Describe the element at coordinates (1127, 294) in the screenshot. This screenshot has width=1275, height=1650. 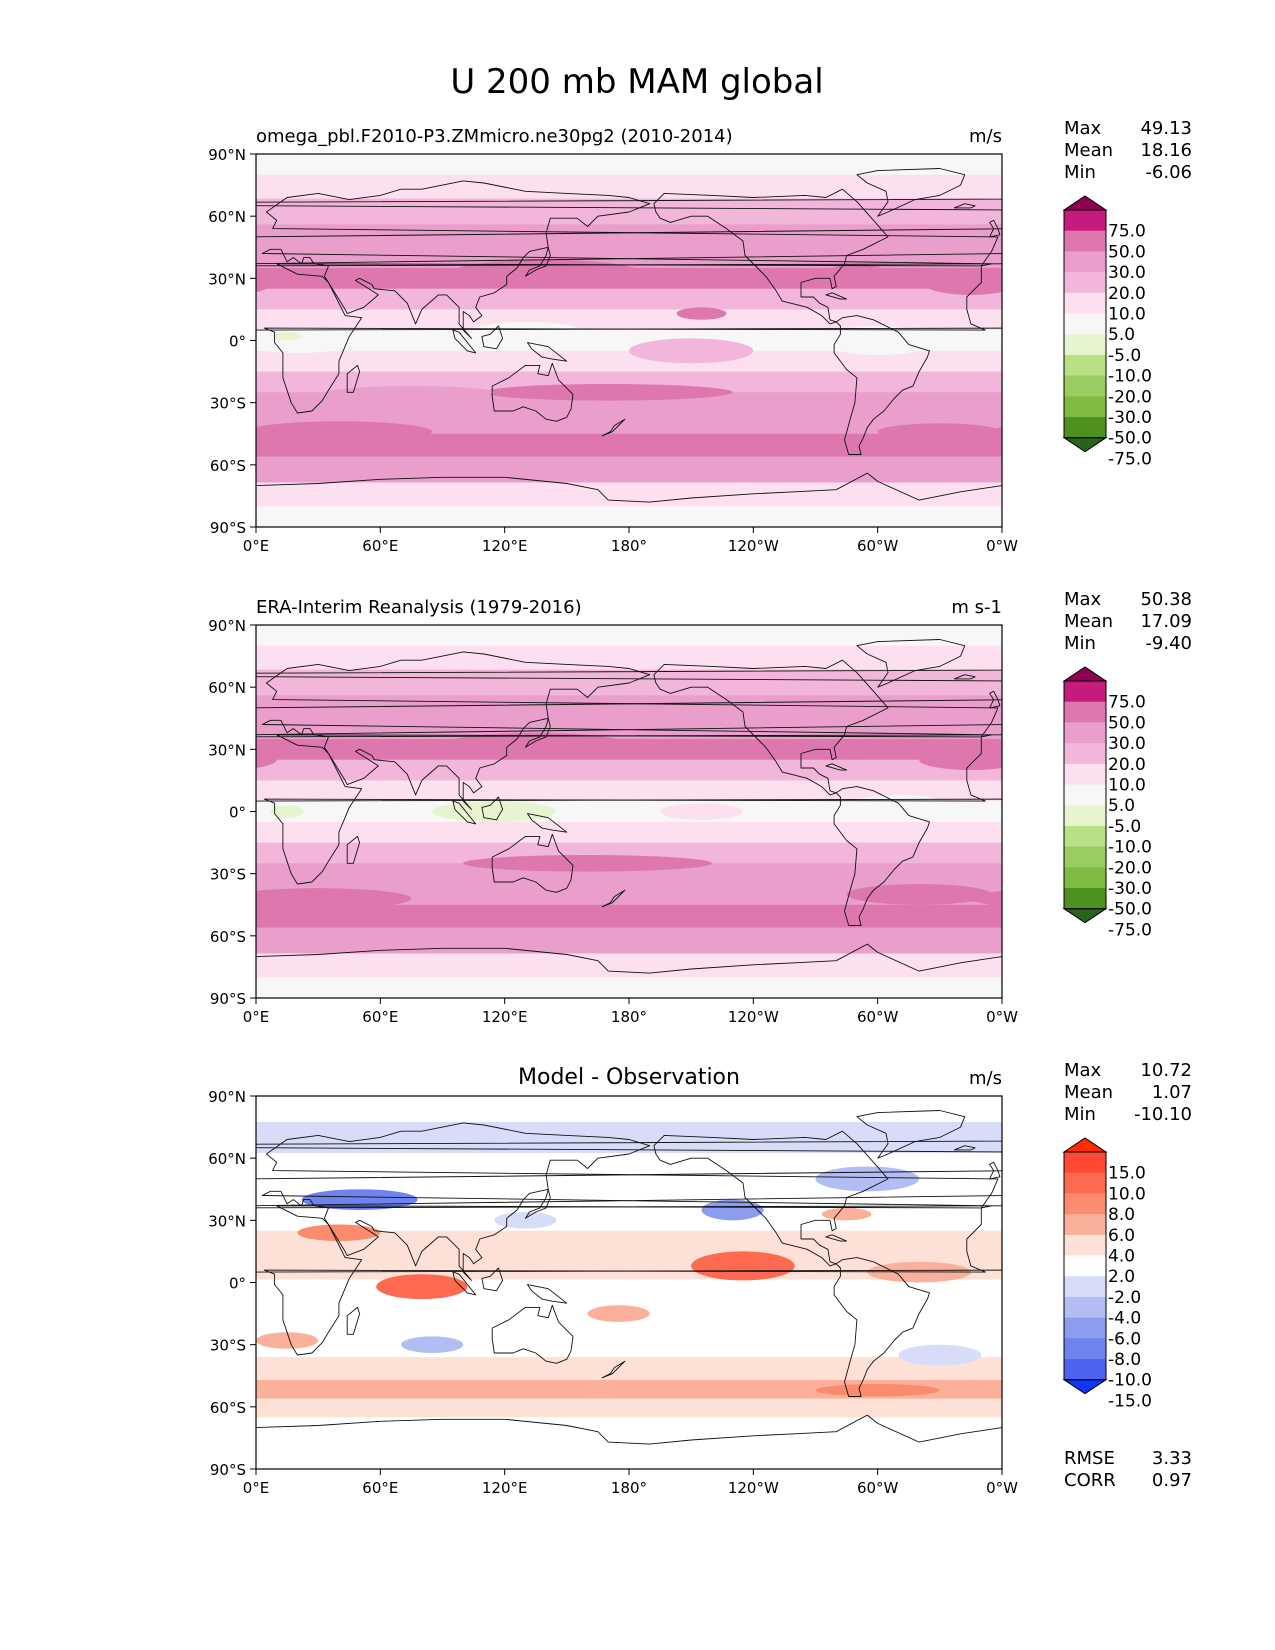
I see `colorbar-tick-label: 20.0` at that location.